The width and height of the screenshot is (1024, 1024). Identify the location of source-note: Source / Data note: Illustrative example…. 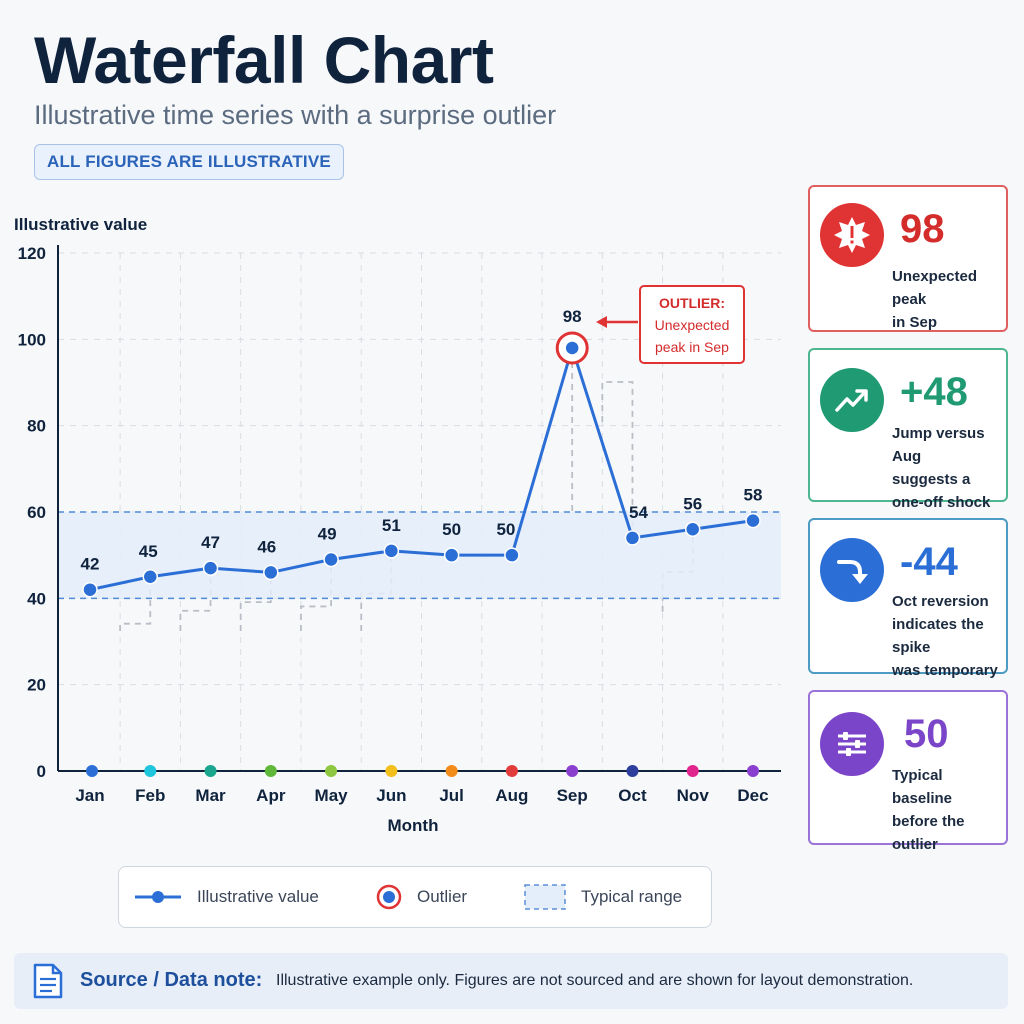
(511, 981).